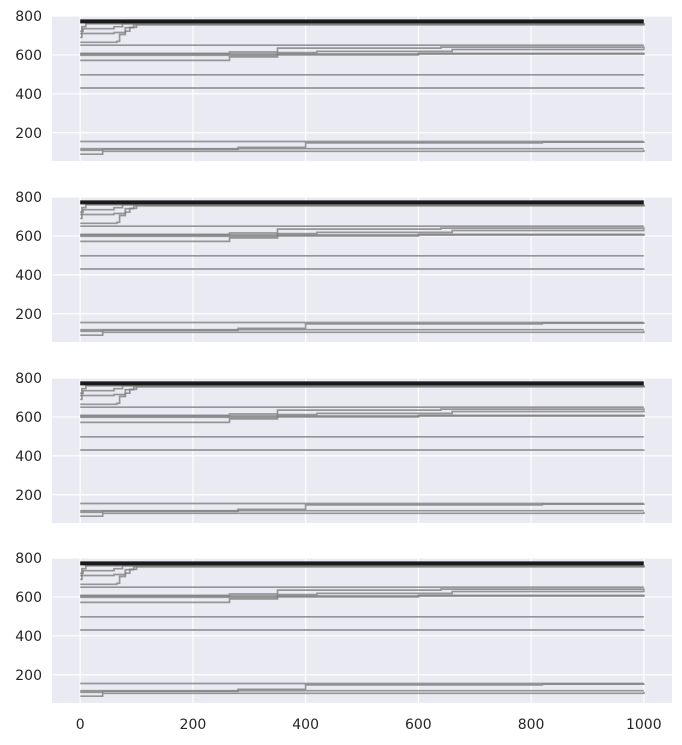 This screenshot has height=745, width=682. What do you see at coordinates (531, 725) in the screenshot?
I see `x-tick-label: 800` at bounding box center [531, 725].